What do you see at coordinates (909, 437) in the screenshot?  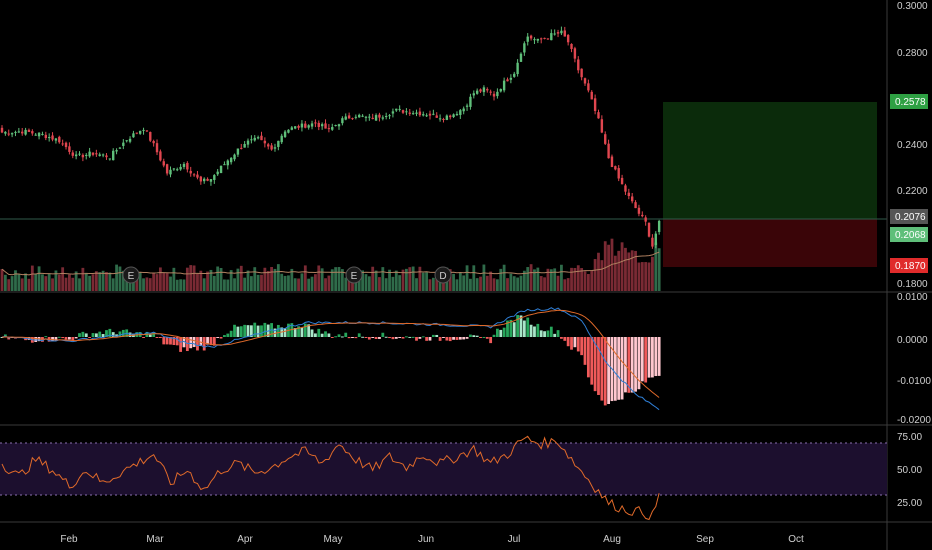 I see `rsi-tick: 75.00` at bounding box center [909, 437].